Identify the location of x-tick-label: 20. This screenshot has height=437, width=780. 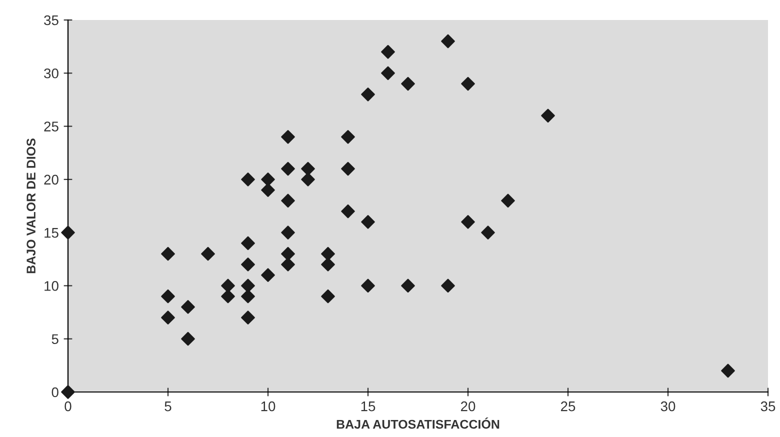
(468, 406).